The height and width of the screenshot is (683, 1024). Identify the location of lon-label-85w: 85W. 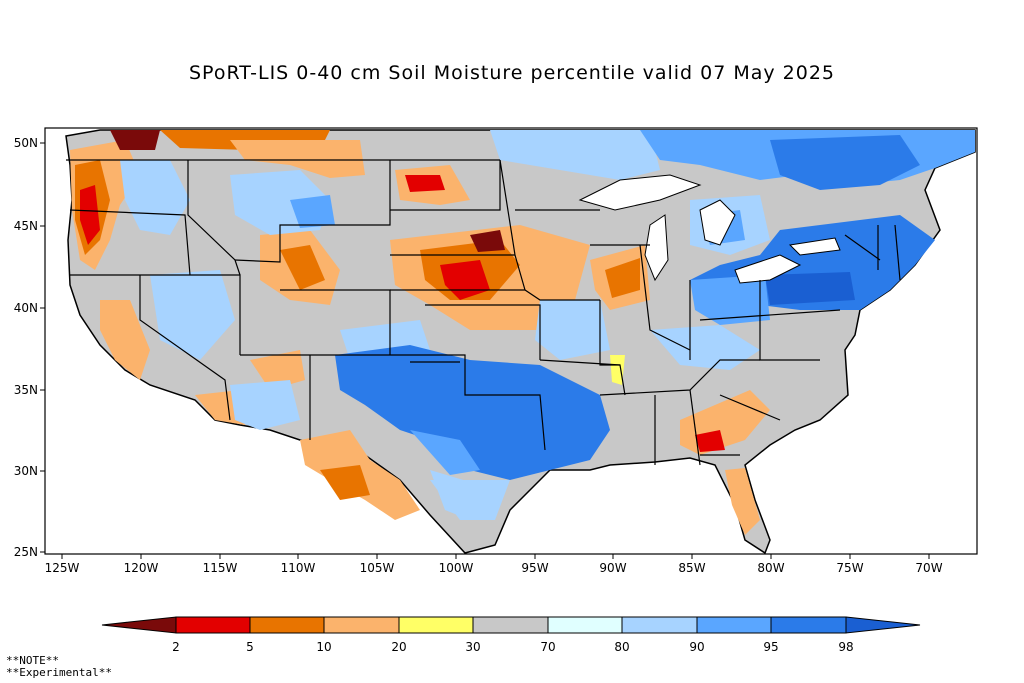
(691, 568).